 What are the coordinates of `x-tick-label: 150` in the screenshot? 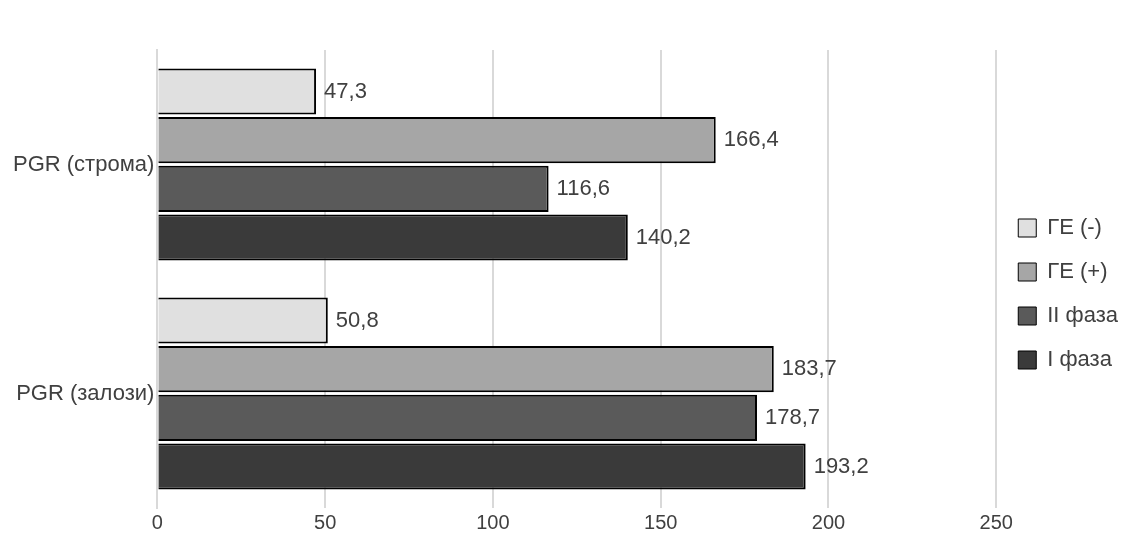 It's located at (661, 521).